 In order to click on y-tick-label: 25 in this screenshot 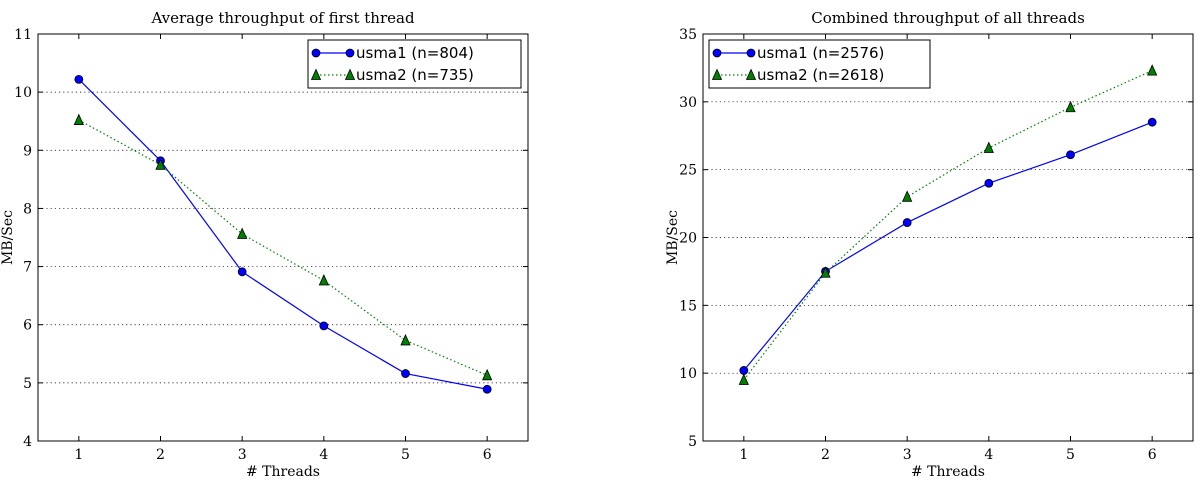, I will do `click(688, 171)`.